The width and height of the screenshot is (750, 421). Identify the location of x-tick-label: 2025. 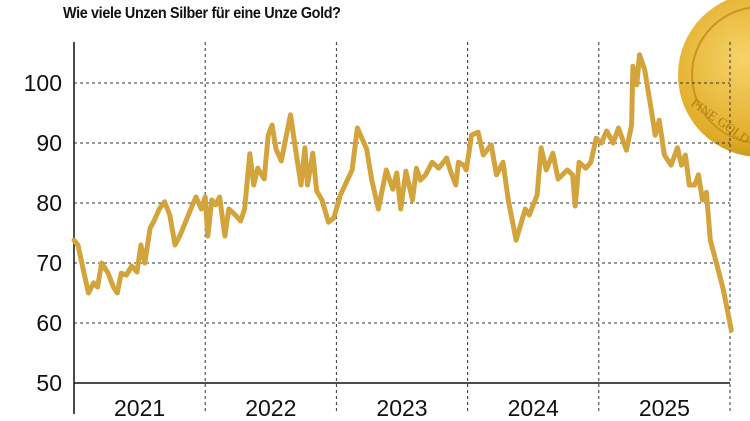
(664, 408).